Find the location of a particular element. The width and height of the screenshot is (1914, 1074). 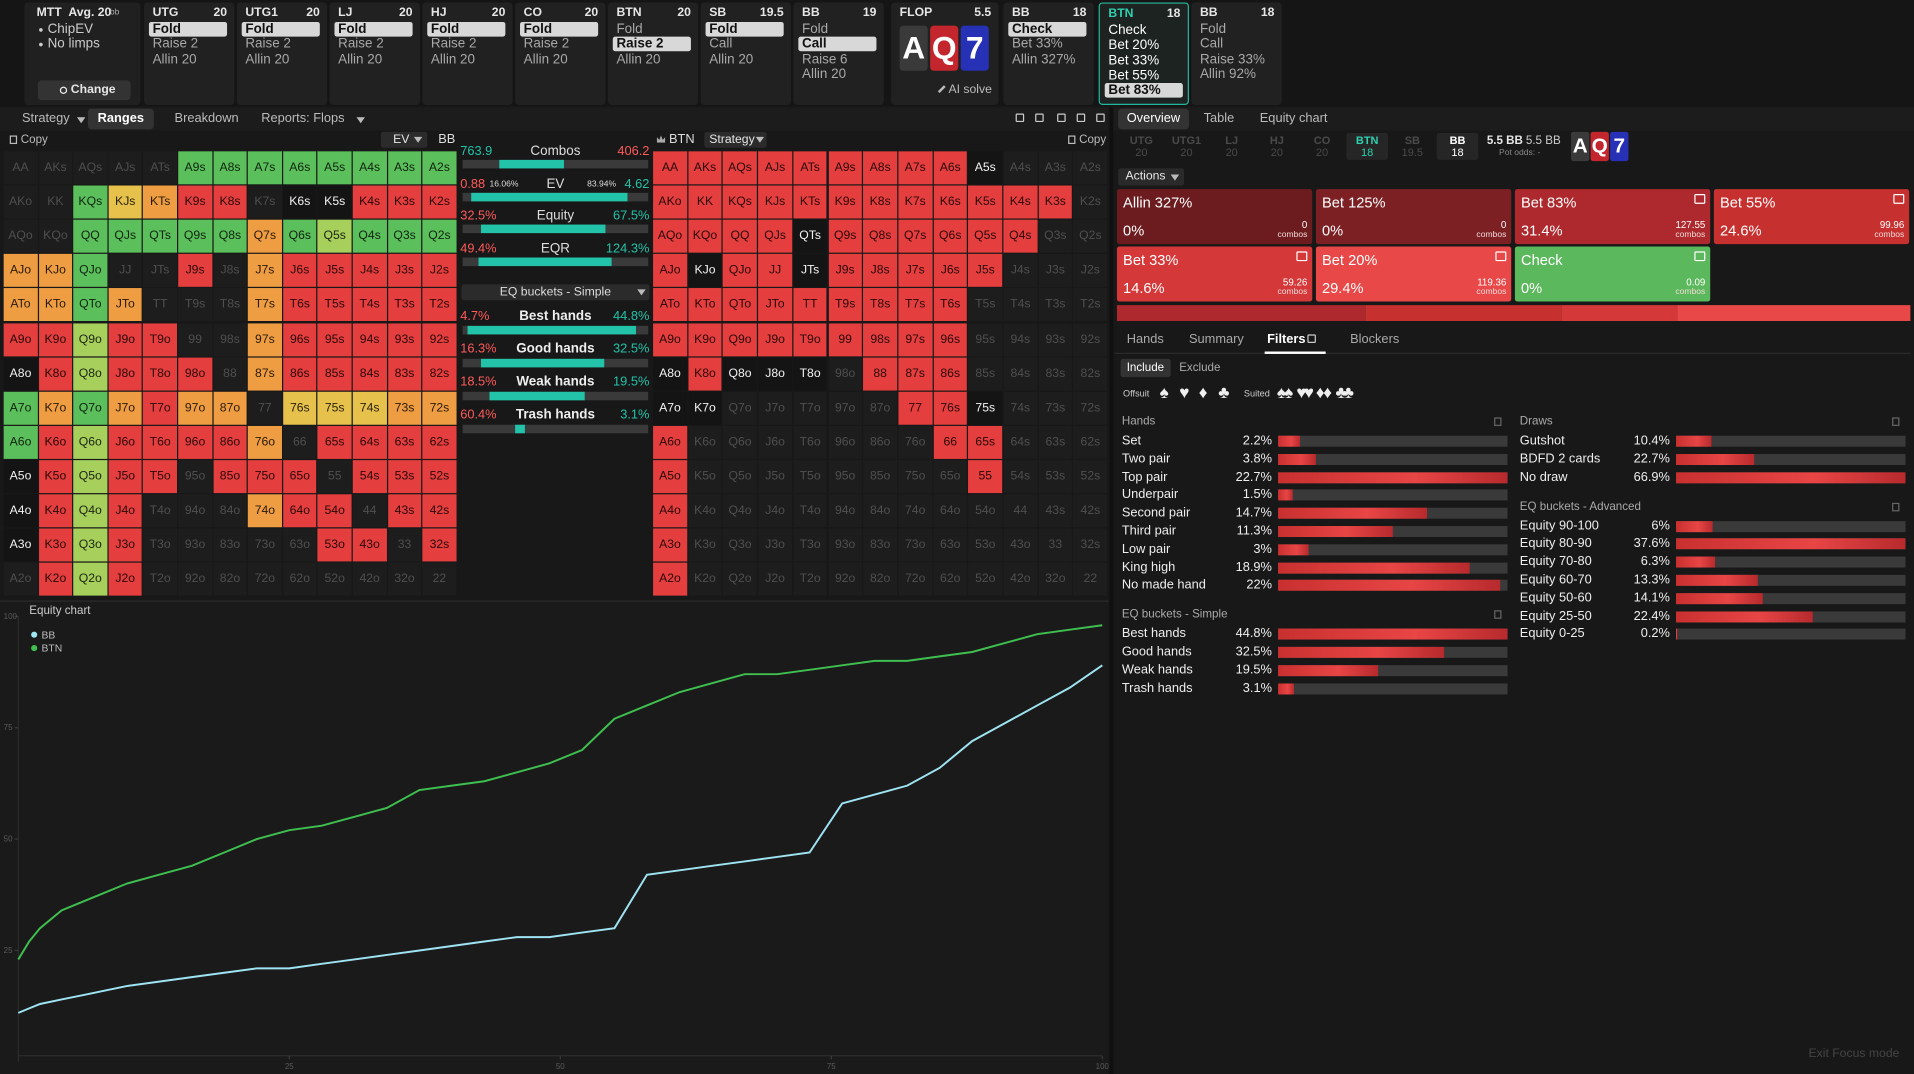

ev-grid-cell: T3o is located at coordinates (160, 545).